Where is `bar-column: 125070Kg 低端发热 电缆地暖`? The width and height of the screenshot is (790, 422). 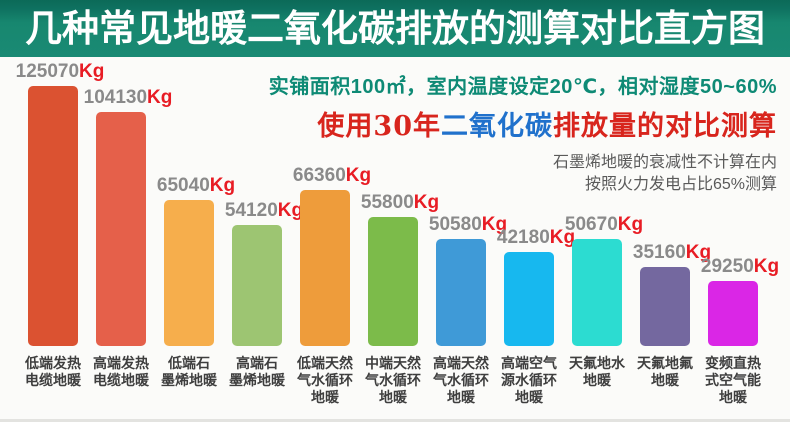 bar-column: 125070Kg 低端发热 电缆地暖 is located at coordinates (60, 224).